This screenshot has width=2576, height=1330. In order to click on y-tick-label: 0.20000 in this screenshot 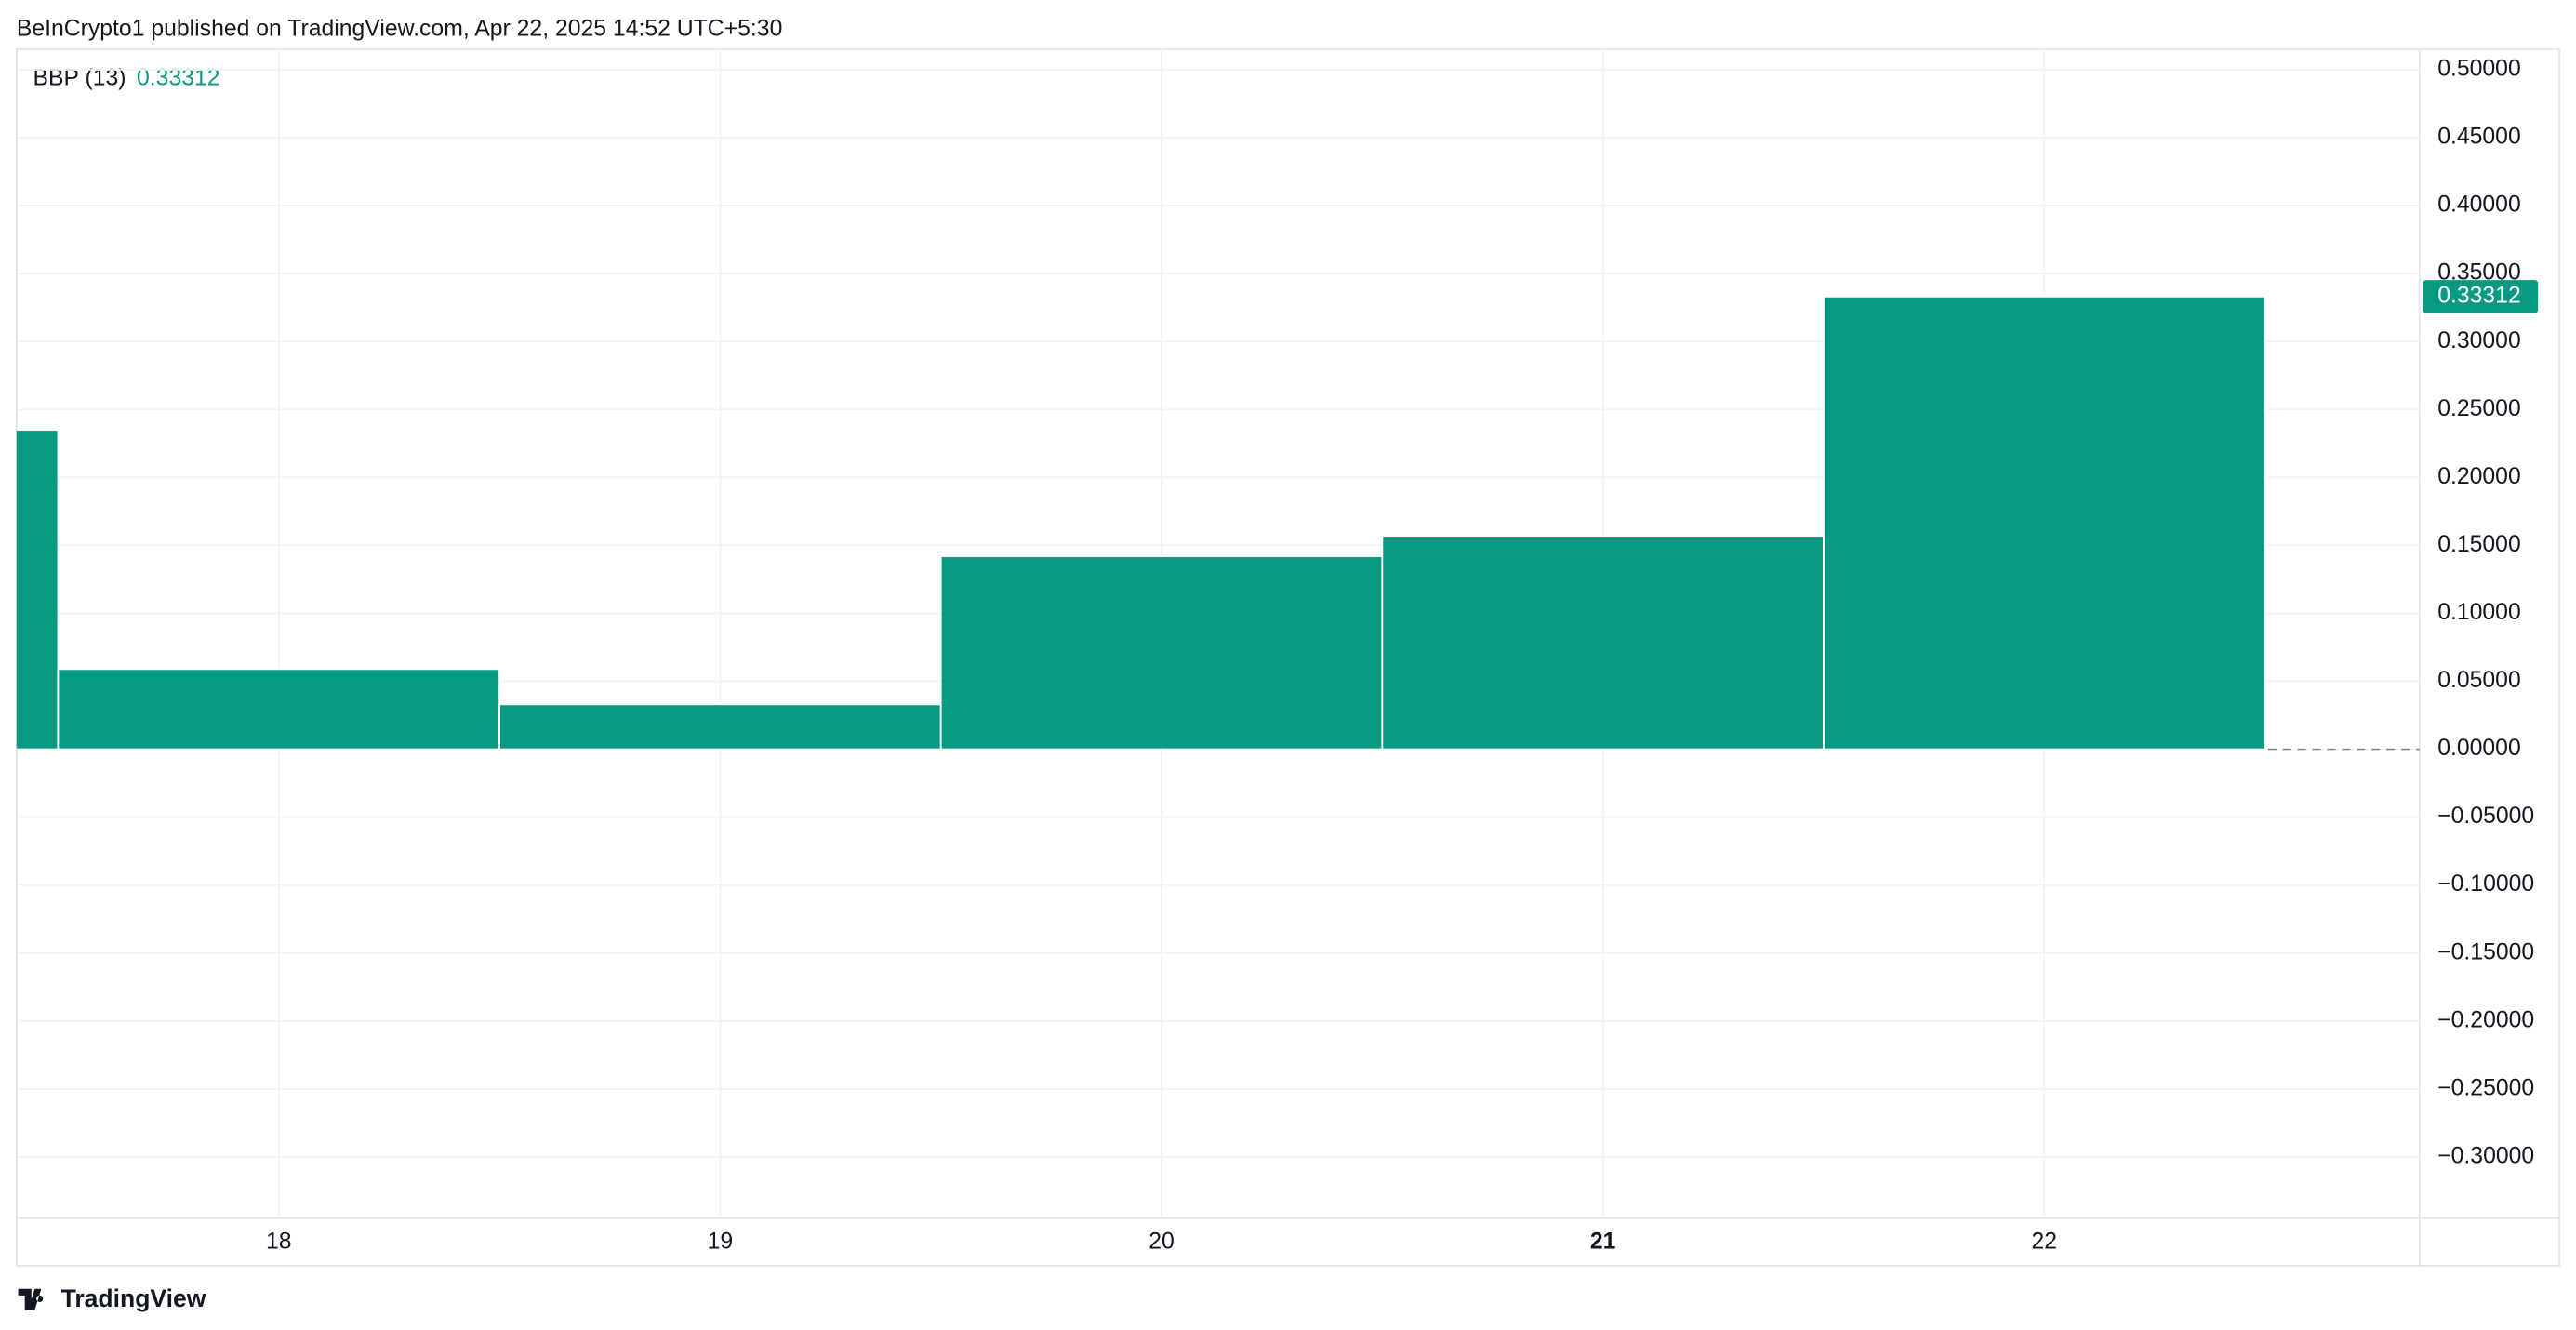, I will do `click(2479, 477)`.